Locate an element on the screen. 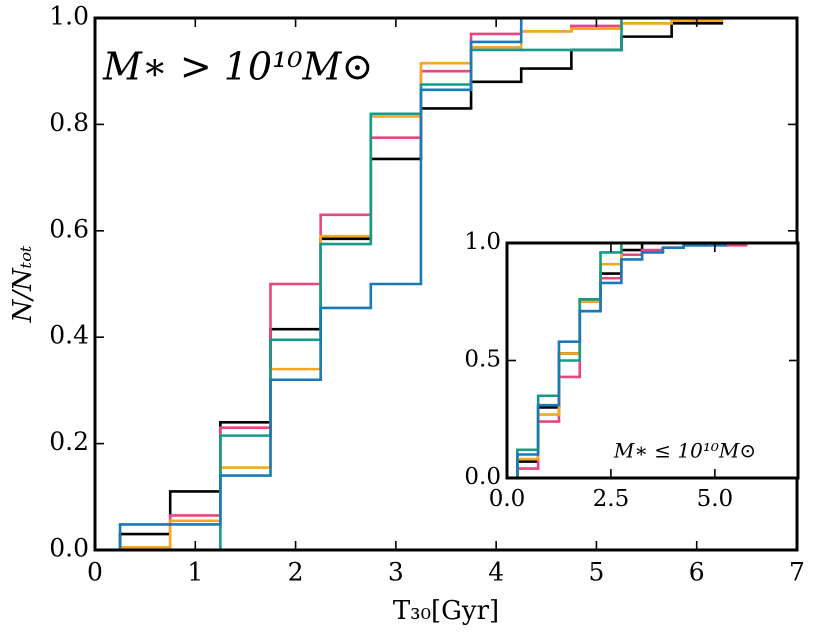  annotation: M∗ ≤ 10¹⁰M⊙ is located at coordinates (684, 451).